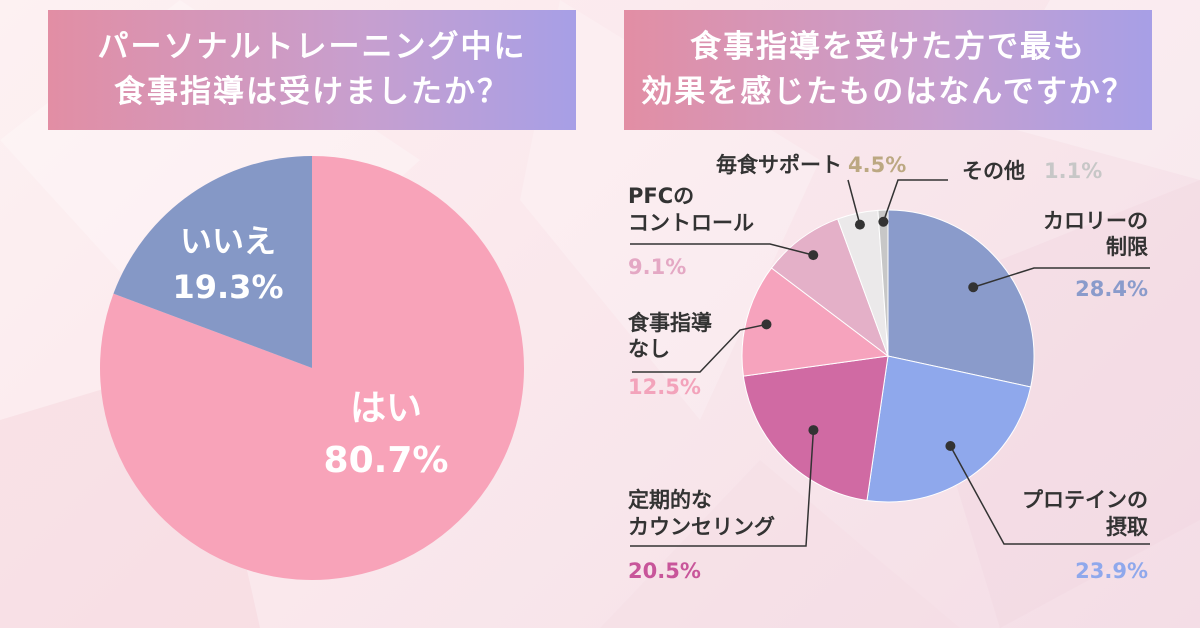  Describe the element at coordinates (1111, 571) in the screenshot. I see `right-value-1: 23.9%` at that location.